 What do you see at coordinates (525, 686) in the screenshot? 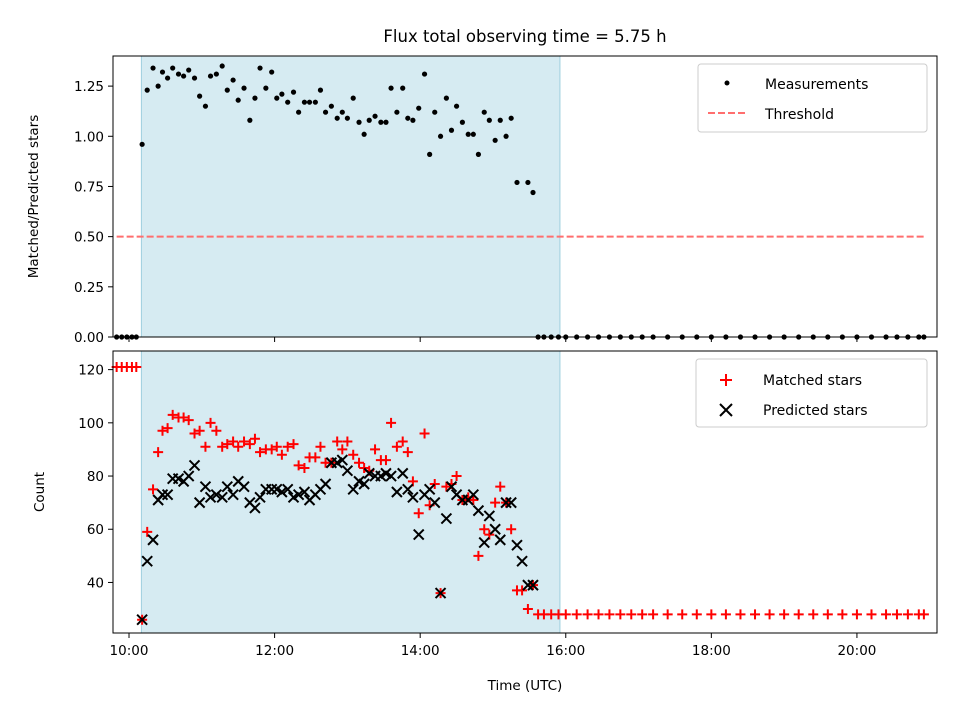
I see `x-axis-label: Time (UTC)` at bounding box center [525, 686].